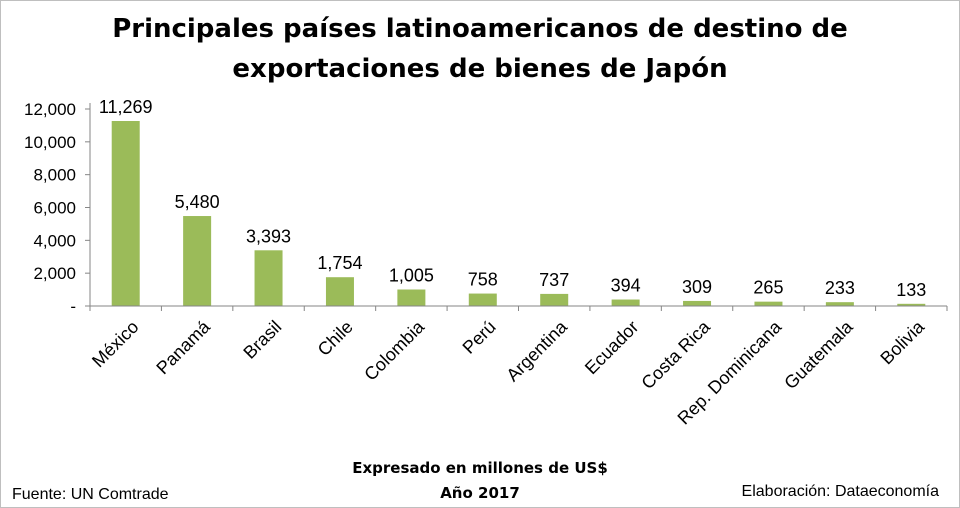 This screenshot has height=508, width=960. Describe the element at coordinates (697, 287) in the screenshot. I see `bar-value-label: 309` at that location.